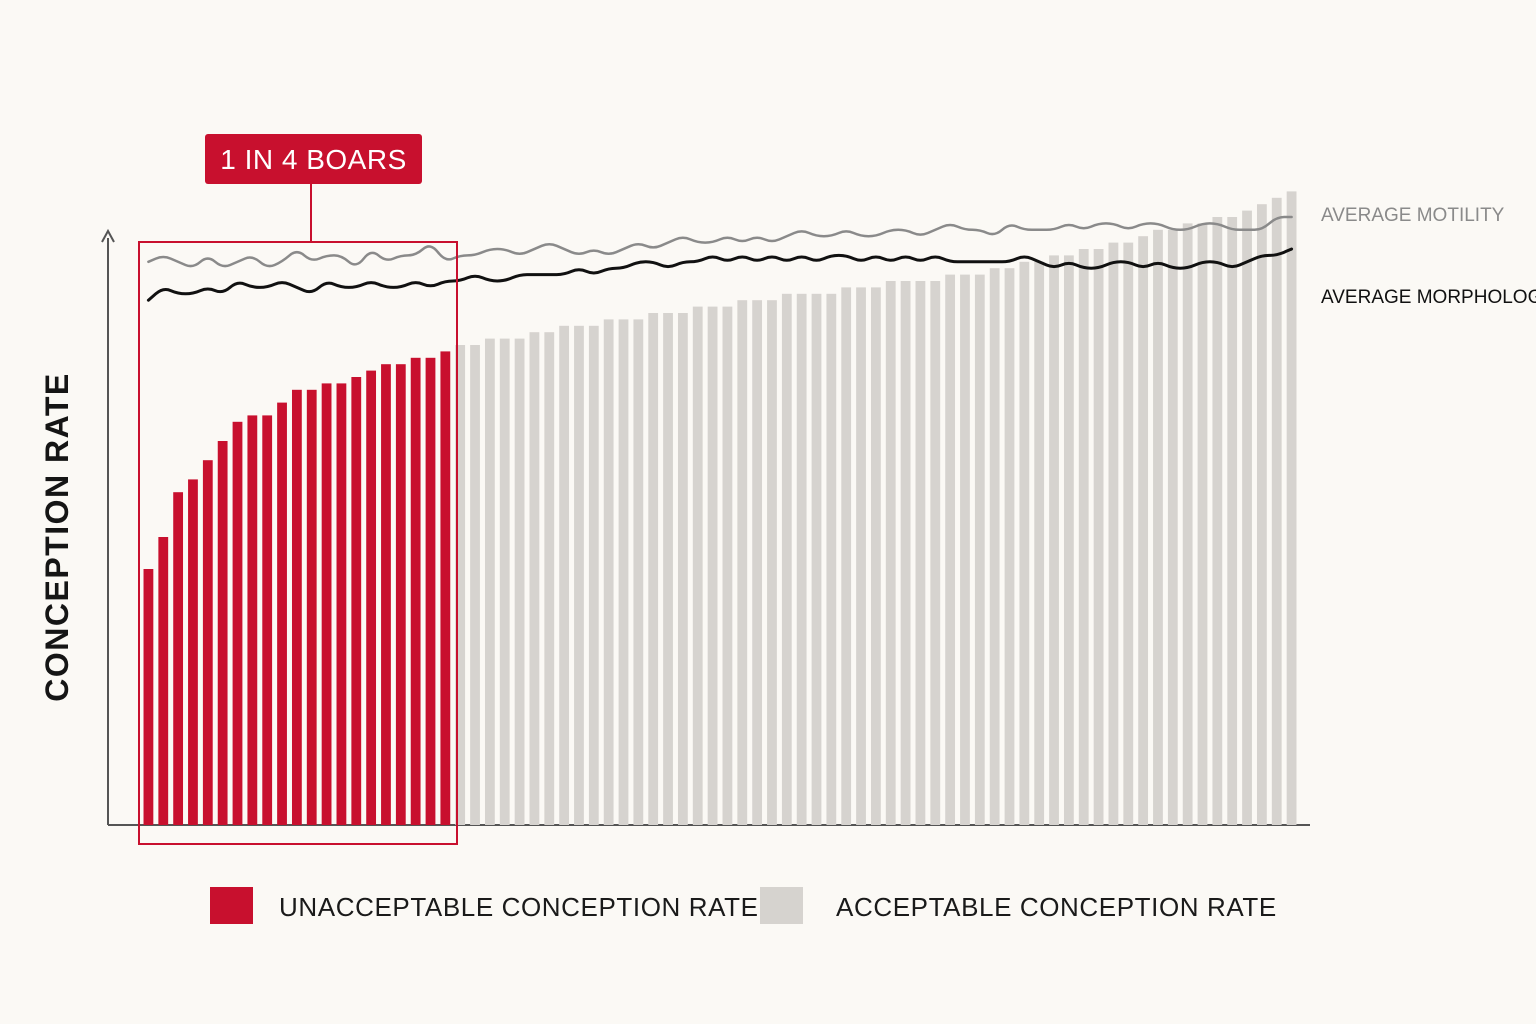 Image resolution: width=1536 pixels, height=1024 pixels. I want to click on series-lines-group, so click(720, 258).